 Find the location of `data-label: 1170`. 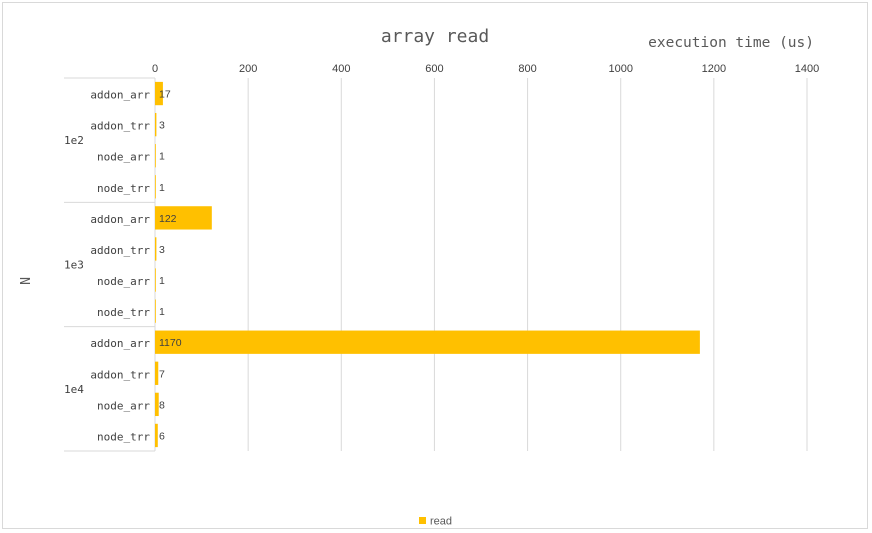

data-label: 1170 is located at coordinates (170, 343).